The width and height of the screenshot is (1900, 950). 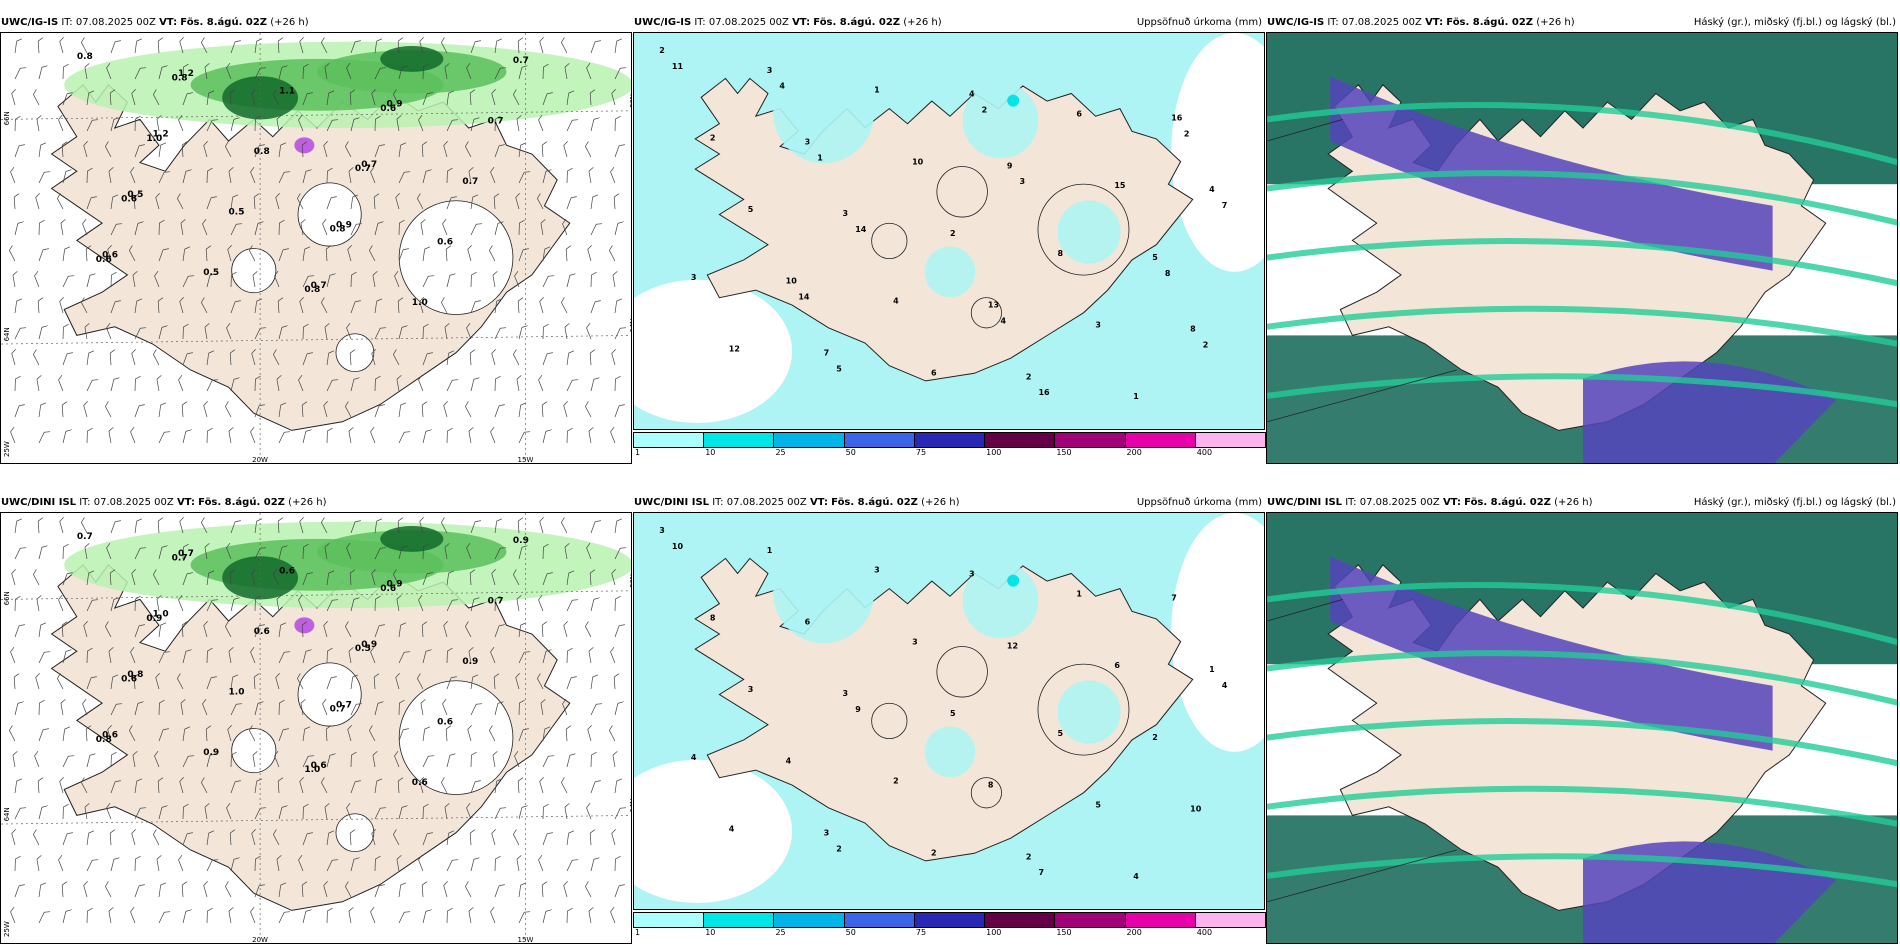 I want to click on gust-value-label: 0.6, so click(x=388, y=109).